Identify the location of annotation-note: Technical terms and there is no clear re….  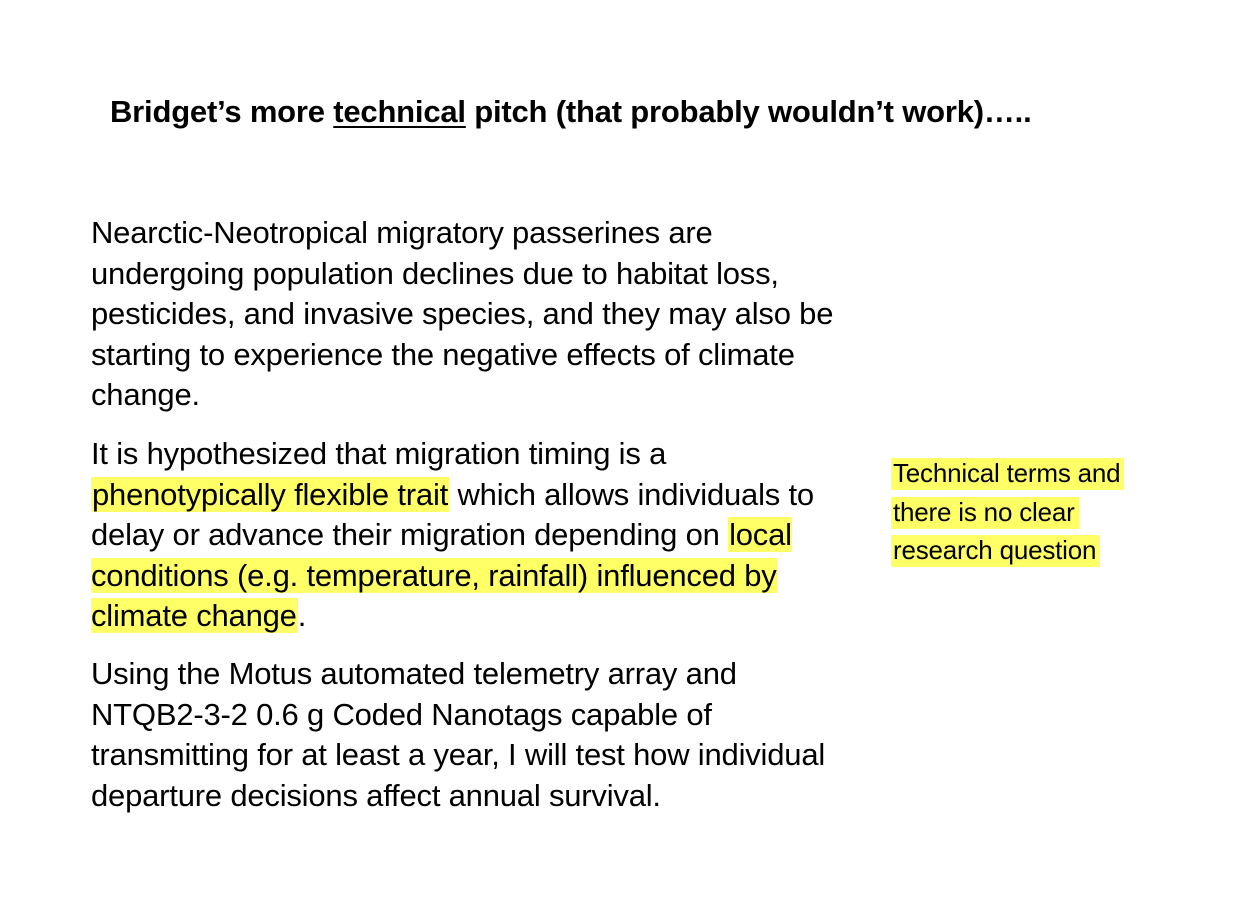
(1026, 512).